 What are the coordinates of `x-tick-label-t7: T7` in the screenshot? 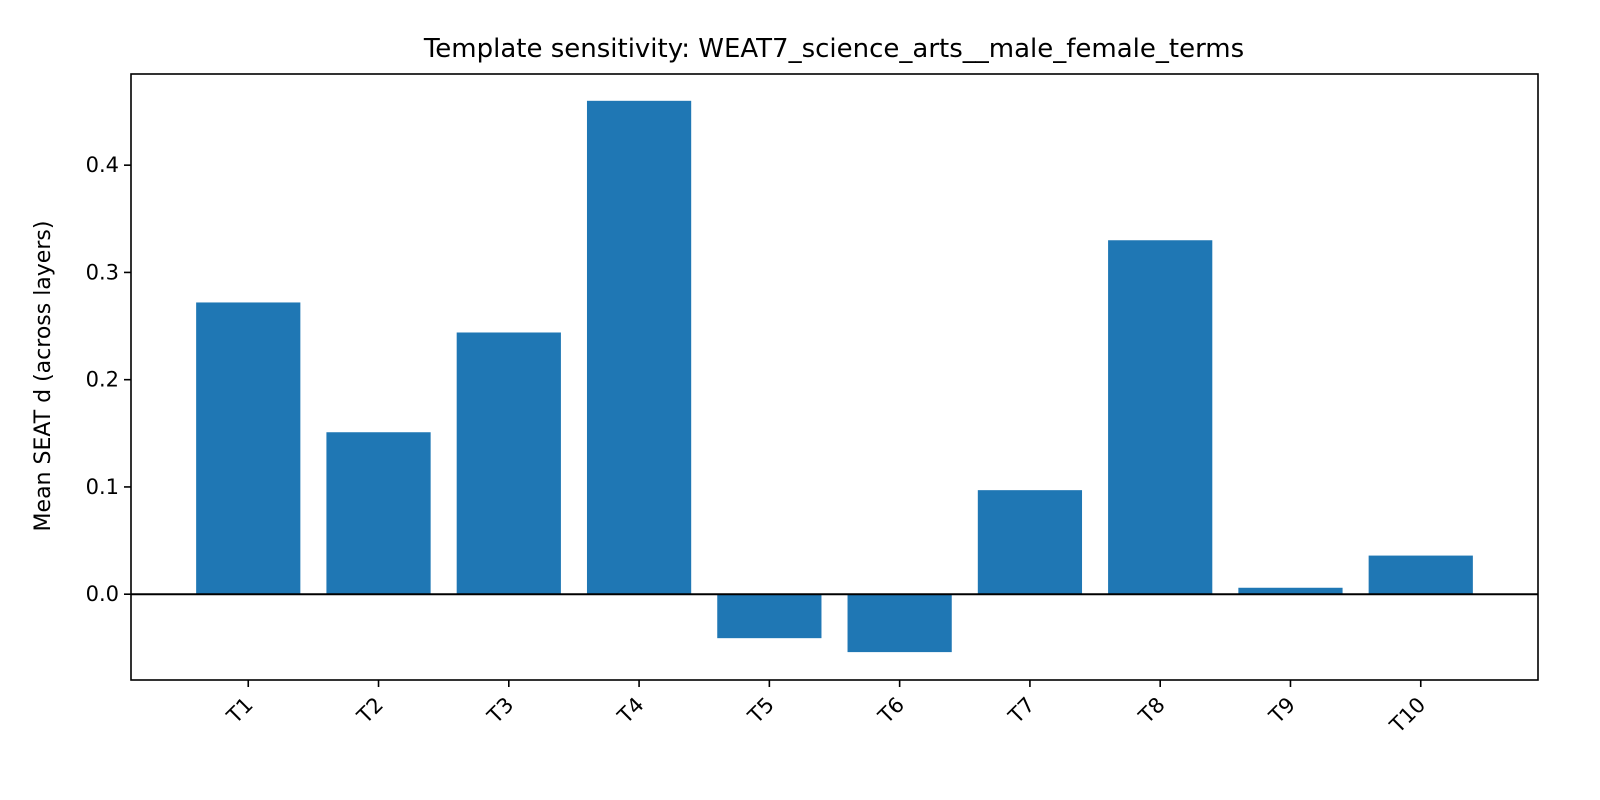 It's located at (1021, 711).